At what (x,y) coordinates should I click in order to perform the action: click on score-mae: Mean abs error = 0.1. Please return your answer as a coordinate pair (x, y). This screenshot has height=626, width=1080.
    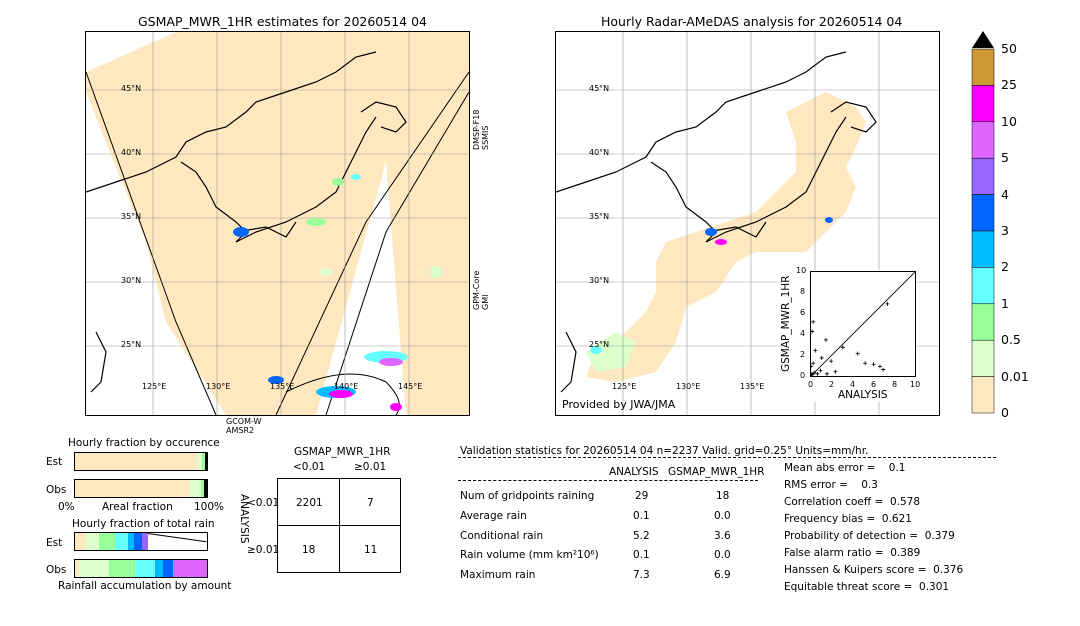
    Looking at the image, I should click on (845, 468).